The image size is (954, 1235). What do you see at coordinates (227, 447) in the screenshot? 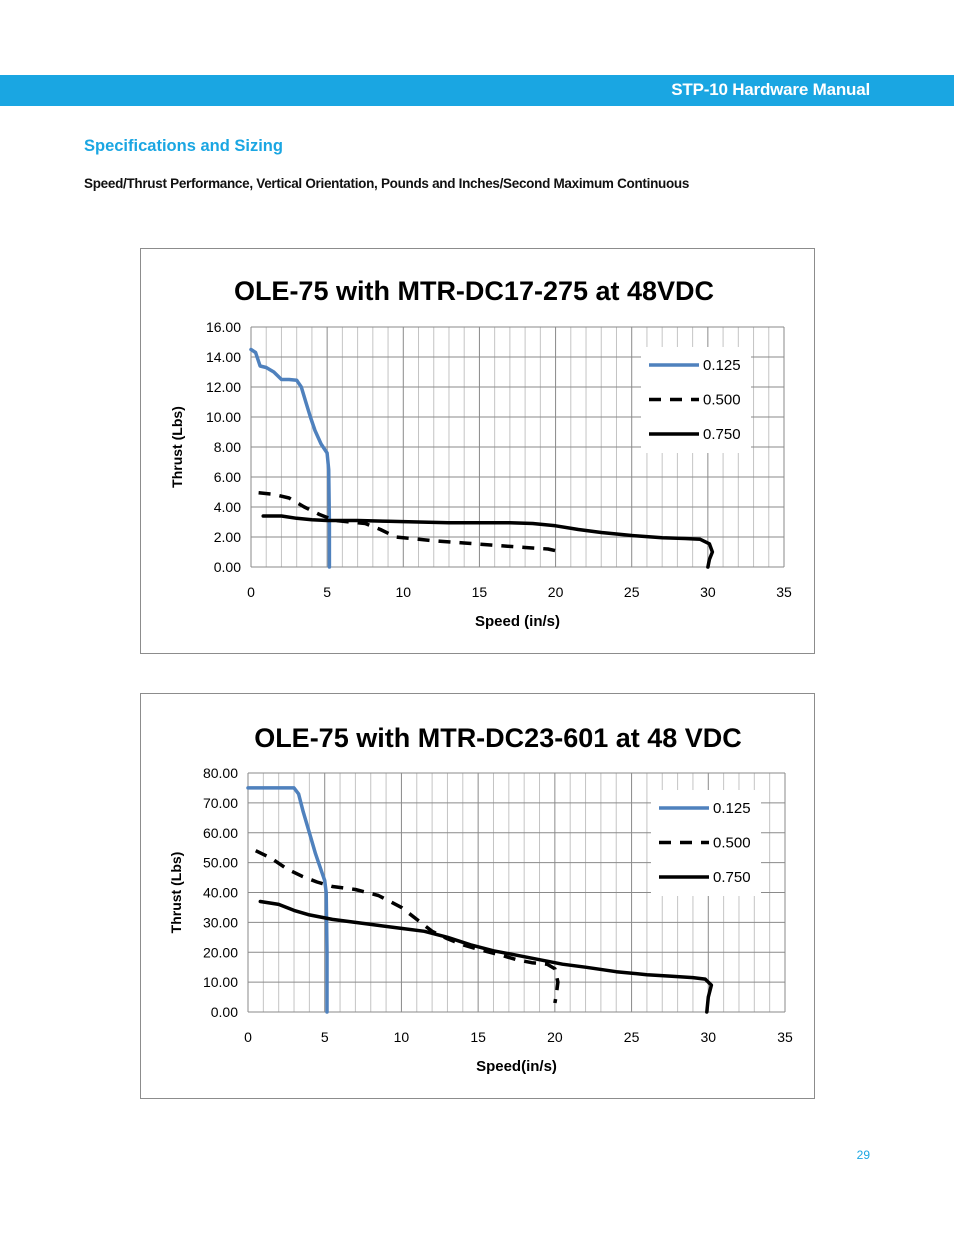
I see `chart1-y-tick-label: 8.00` at bounding box center [227, 447].